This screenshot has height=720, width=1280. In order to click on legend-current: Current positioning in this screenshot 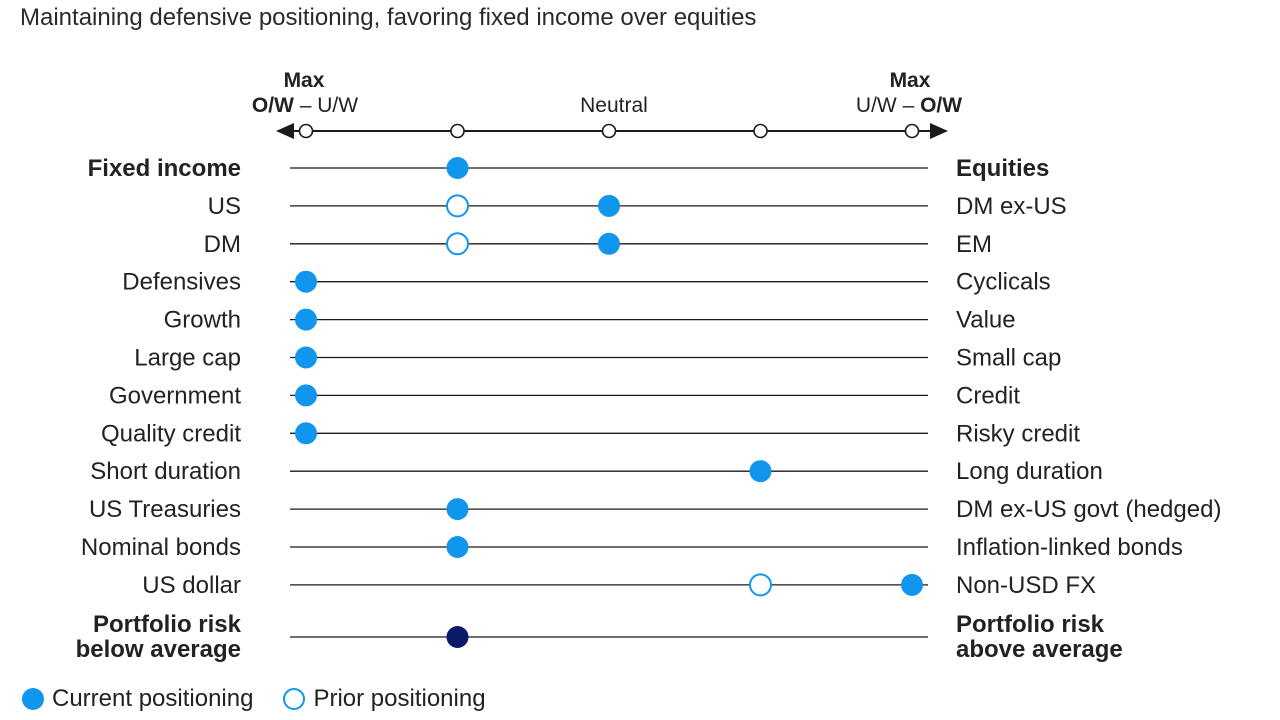, I will do `click(137, 699)`.